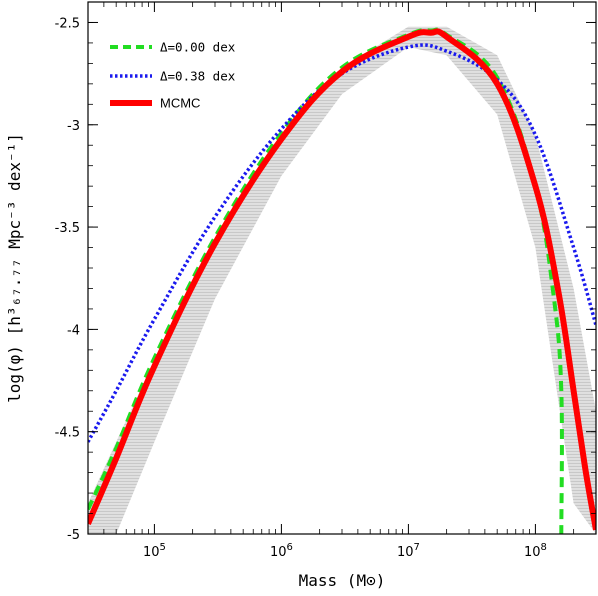 This screenshot has height=596, width=598. What do you see at coordinates (67, 23) in the screenshot?
I see `y-tick-label-0: -2.5` at bounding box center [67, 23].